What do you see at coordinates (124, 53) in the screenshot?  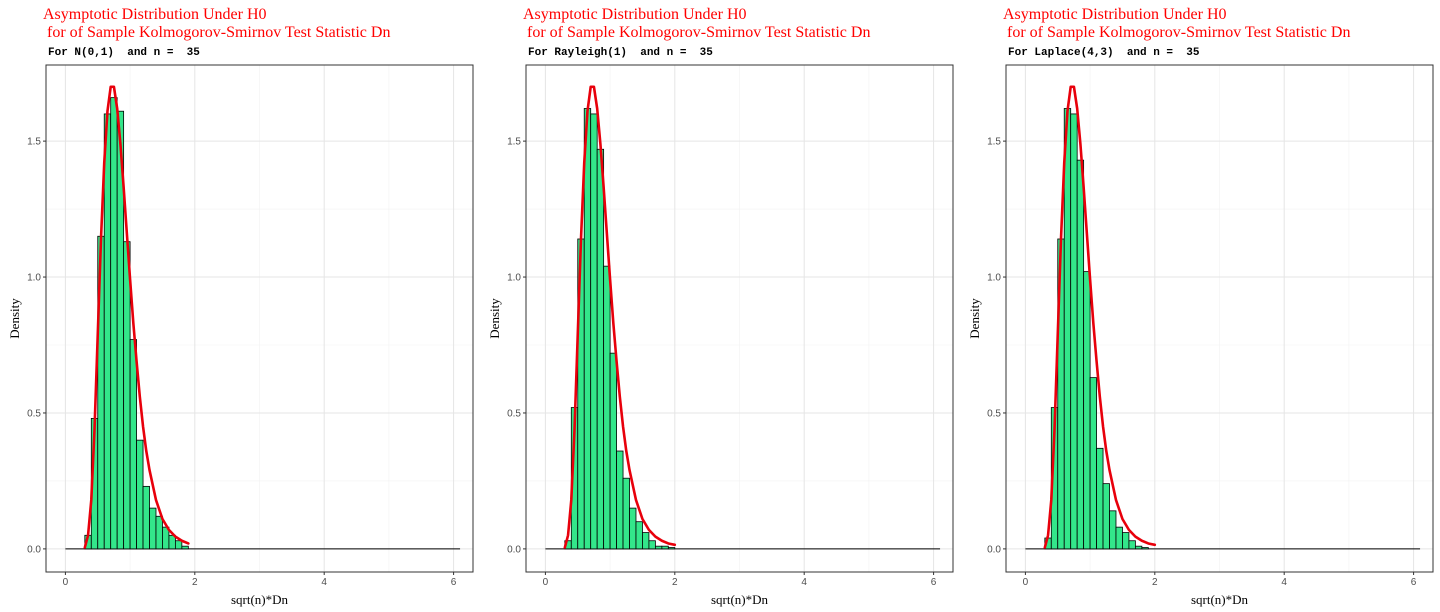 I see `chart-subtitle: For N(0,1) and n = 35` at bounding box center [124, 53].